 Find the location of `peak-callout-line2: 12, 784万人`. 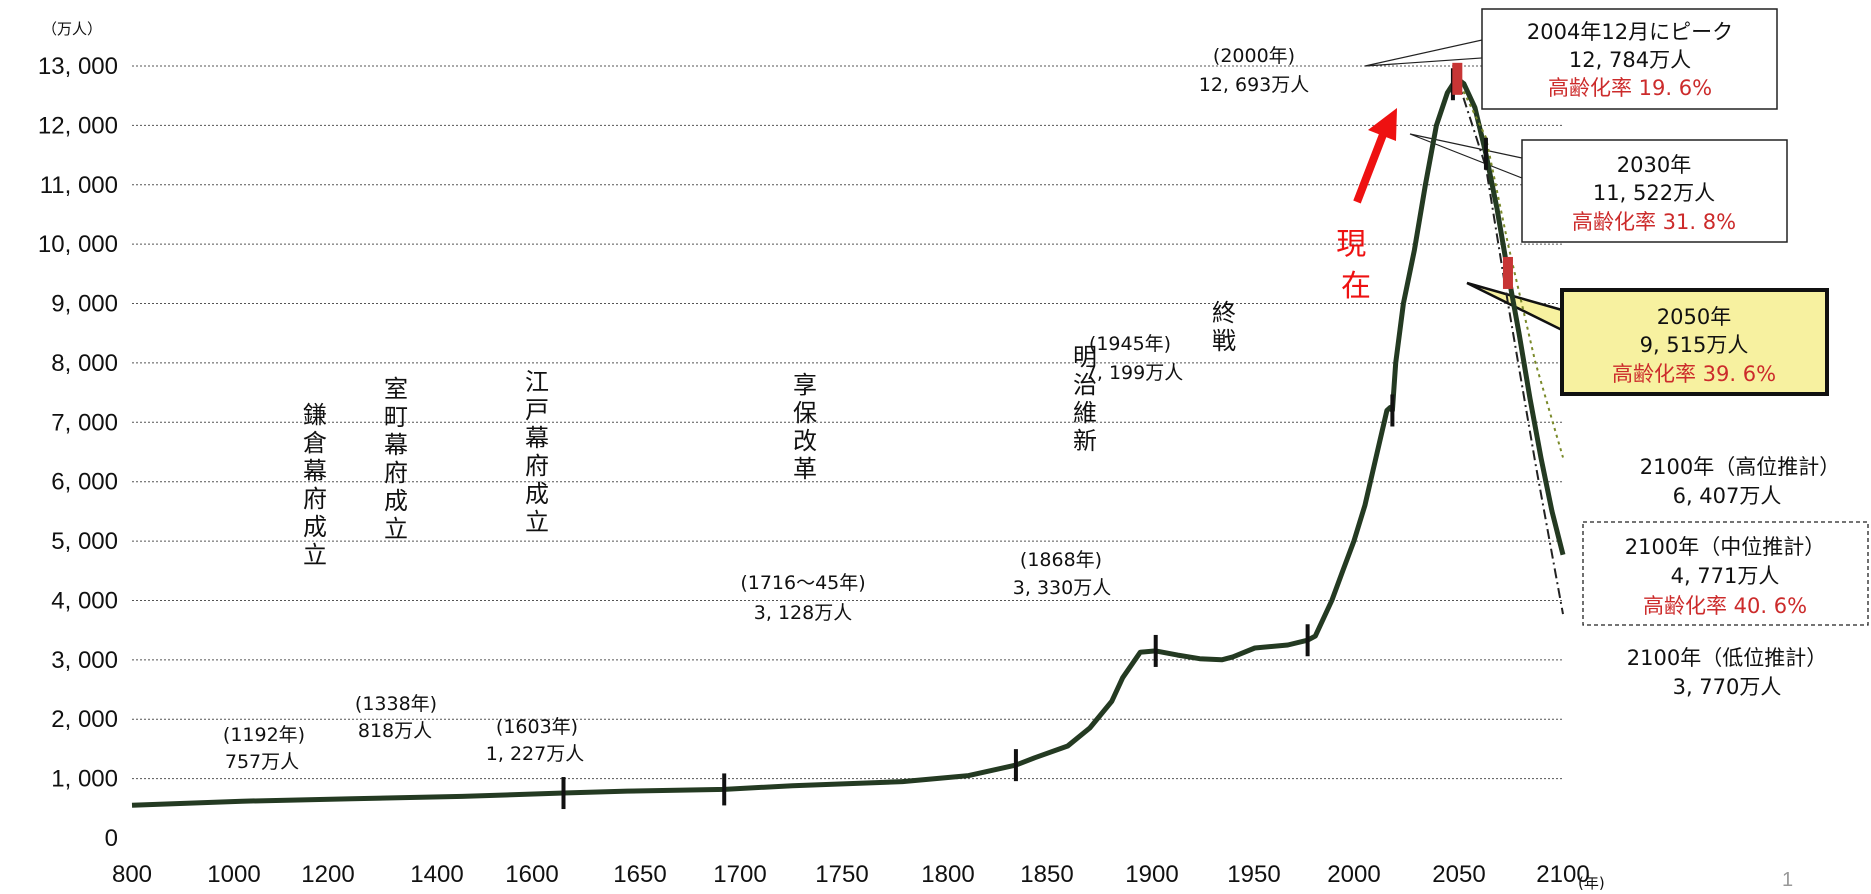

peak-callout-line2: 12, 784万人 is located at coordinates (1630, 60).